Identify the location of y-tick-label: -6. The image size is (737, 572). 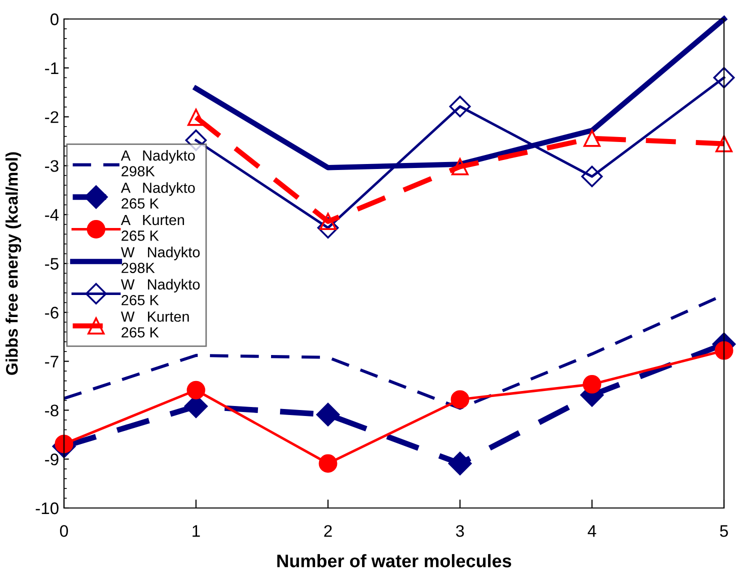
(51, 312).